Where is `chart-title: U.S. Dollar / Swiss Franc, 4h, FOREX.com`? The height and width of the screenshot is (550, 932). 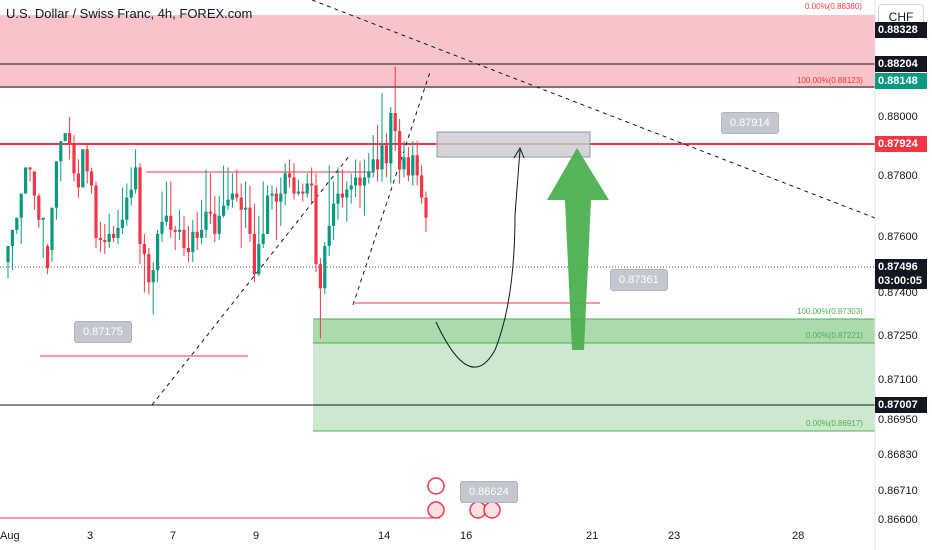
chart-title: U.S. Dollar / Swiss Franc, 4h, FOREX.com is located at coordinates (129, 13).